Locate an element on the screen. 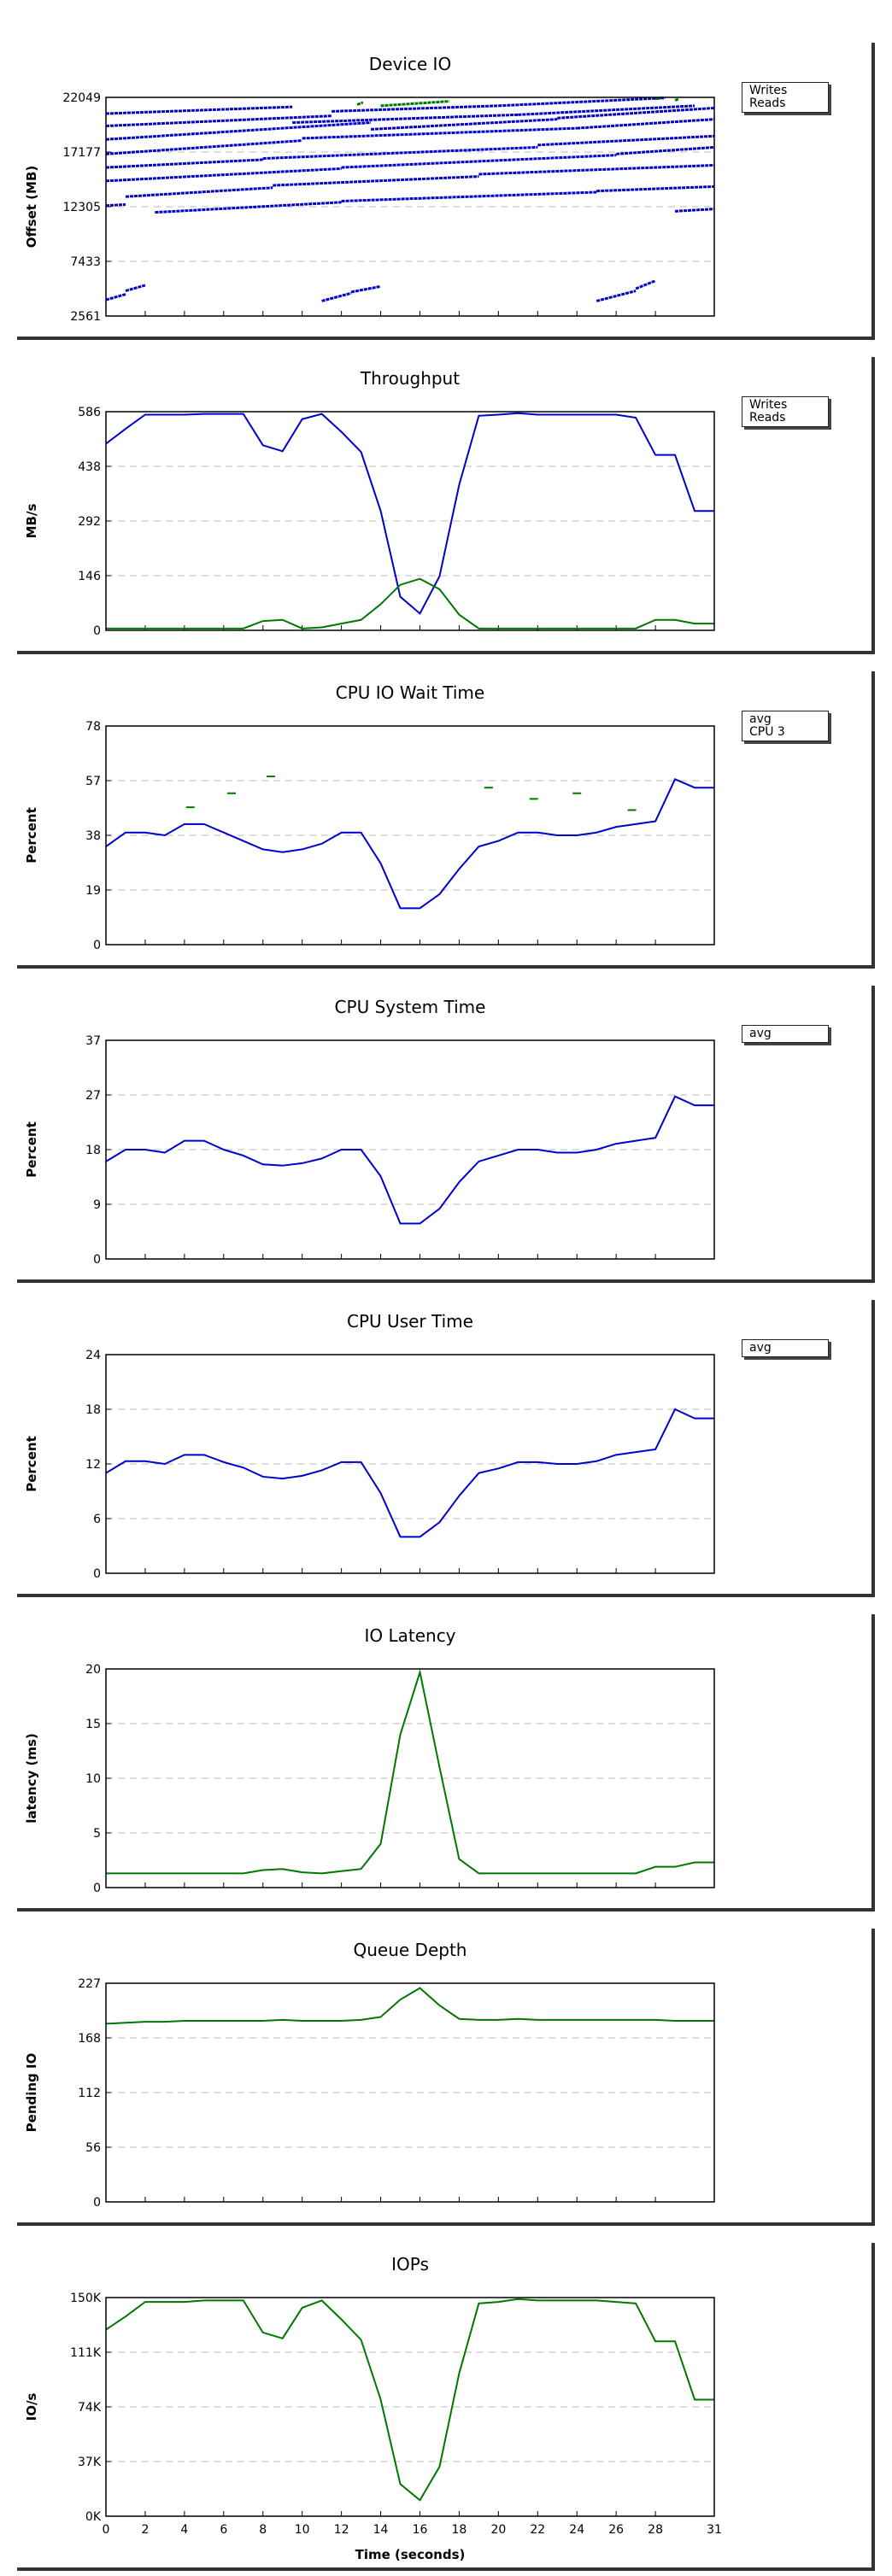  chart-panel: CPU IO Wait Time Percent 0 19 38 57 78 avg CPU 3 is located at coordinates (446, 820).